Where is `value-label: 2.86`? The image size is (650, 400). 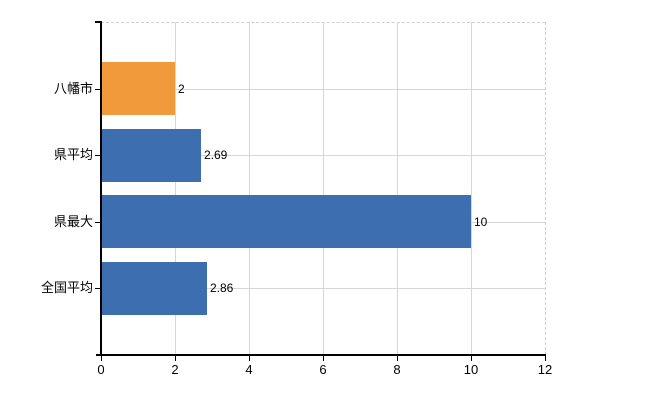
value-label: 2.86 is located at coordinates (222, 288).